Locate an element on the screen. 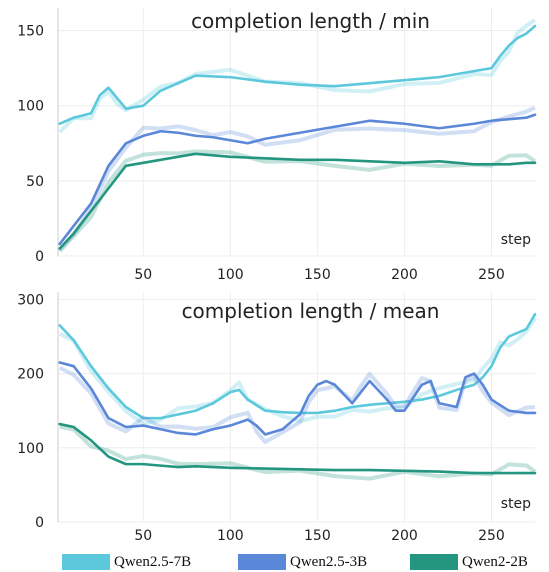 Image resolution: width=549 pixels, height=572 pixels. legend-item-qwen2-5-3b: Qwen2.5-3B is located at coordinates (302, 562).